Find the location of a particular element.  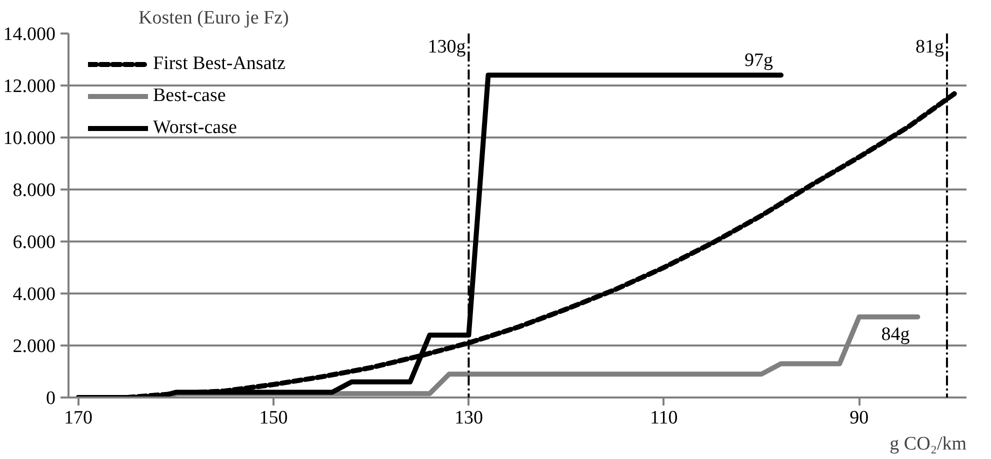

y-tick-label: 4.000 is located at coordinates (34, 294).